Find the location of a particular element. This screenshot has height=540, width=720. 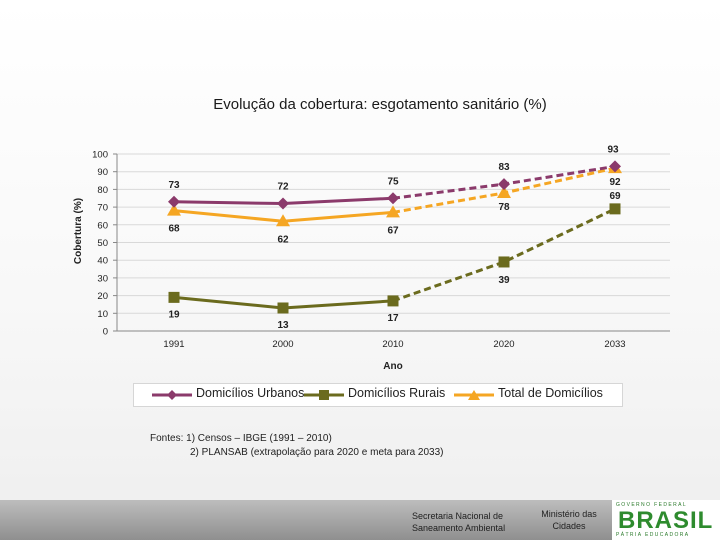

y-tick-70: 70 is located at coordinates (102, 208).